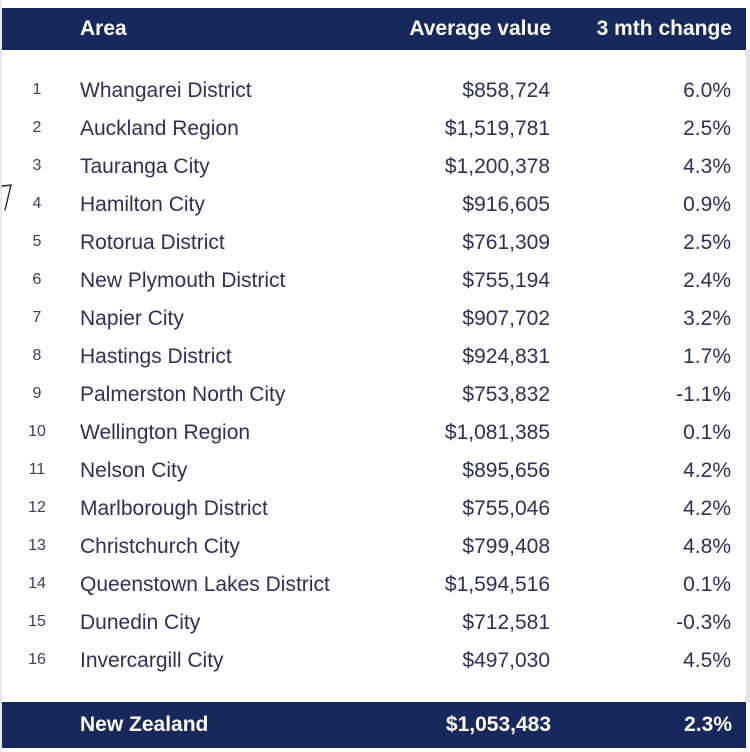 This screenshot has height=752, width=750. What do you see at coordinates (144, 724) in the screenshot?
I see `footer-area: New Zealand` at bounding box center [144, 724].